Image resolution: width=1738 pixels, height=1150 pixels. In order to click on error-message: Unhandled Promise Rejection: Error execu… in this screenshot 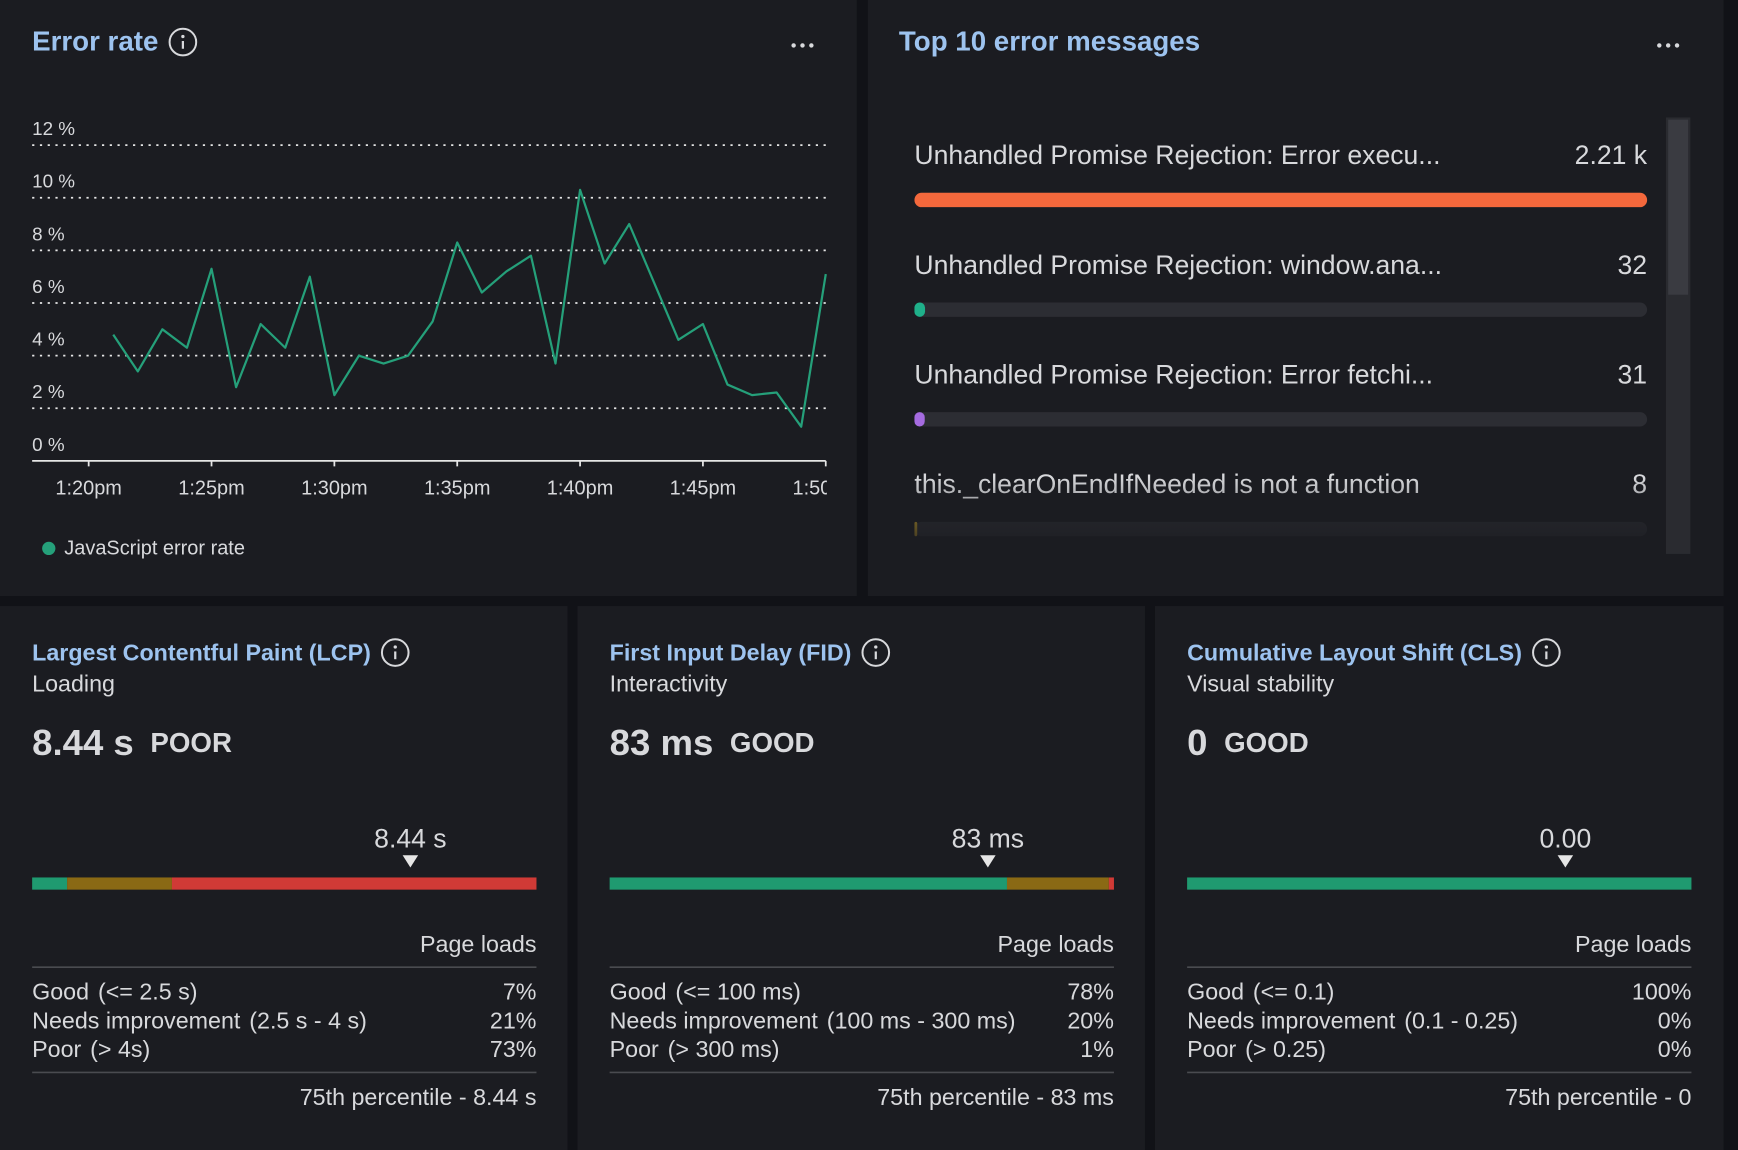, I will do `click(1177, 155)`.